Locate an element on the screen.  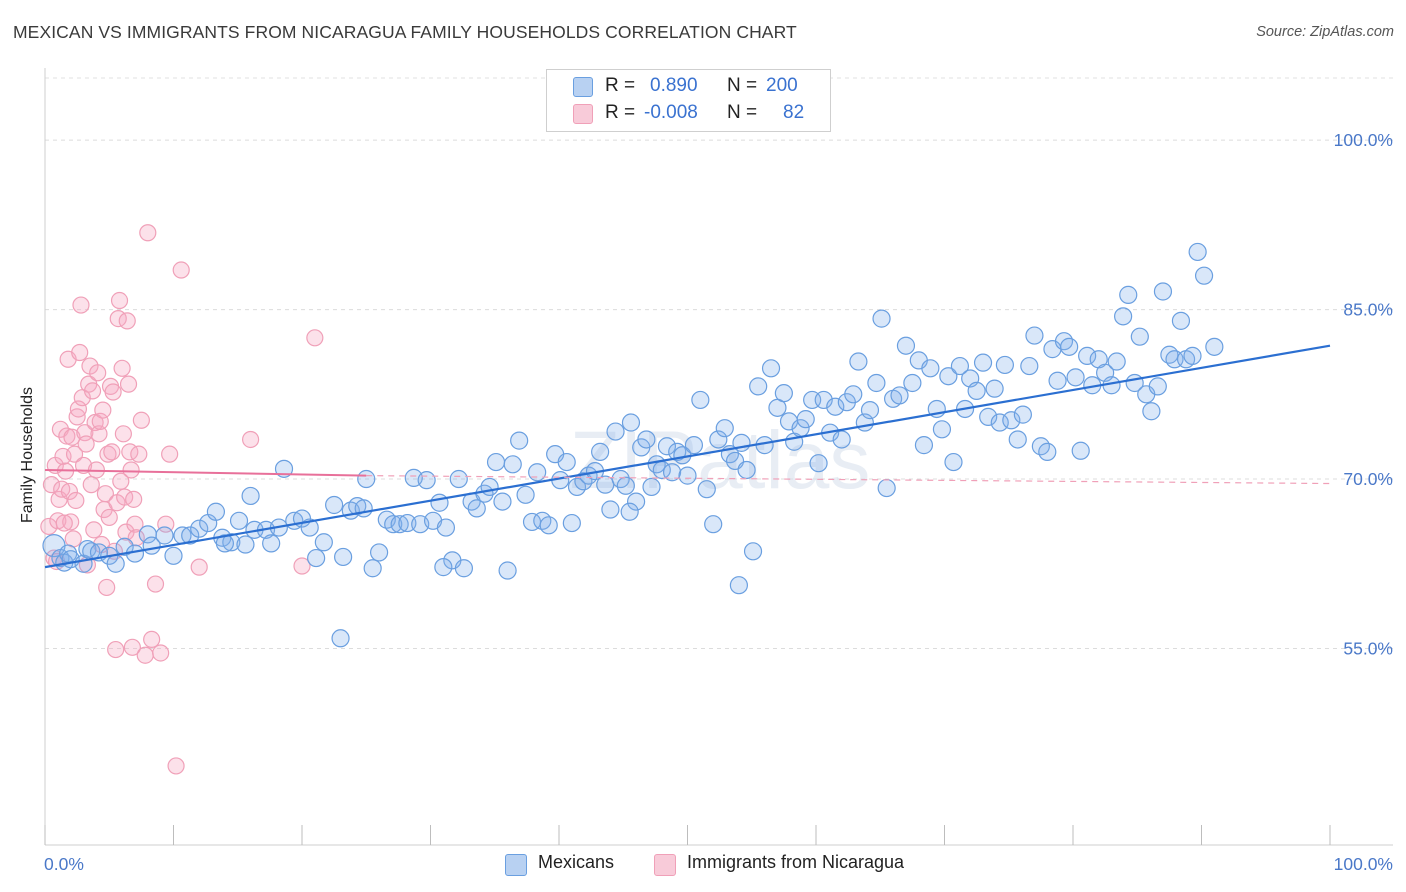
legend-swatch-pink is located at coordinates (665, 865).